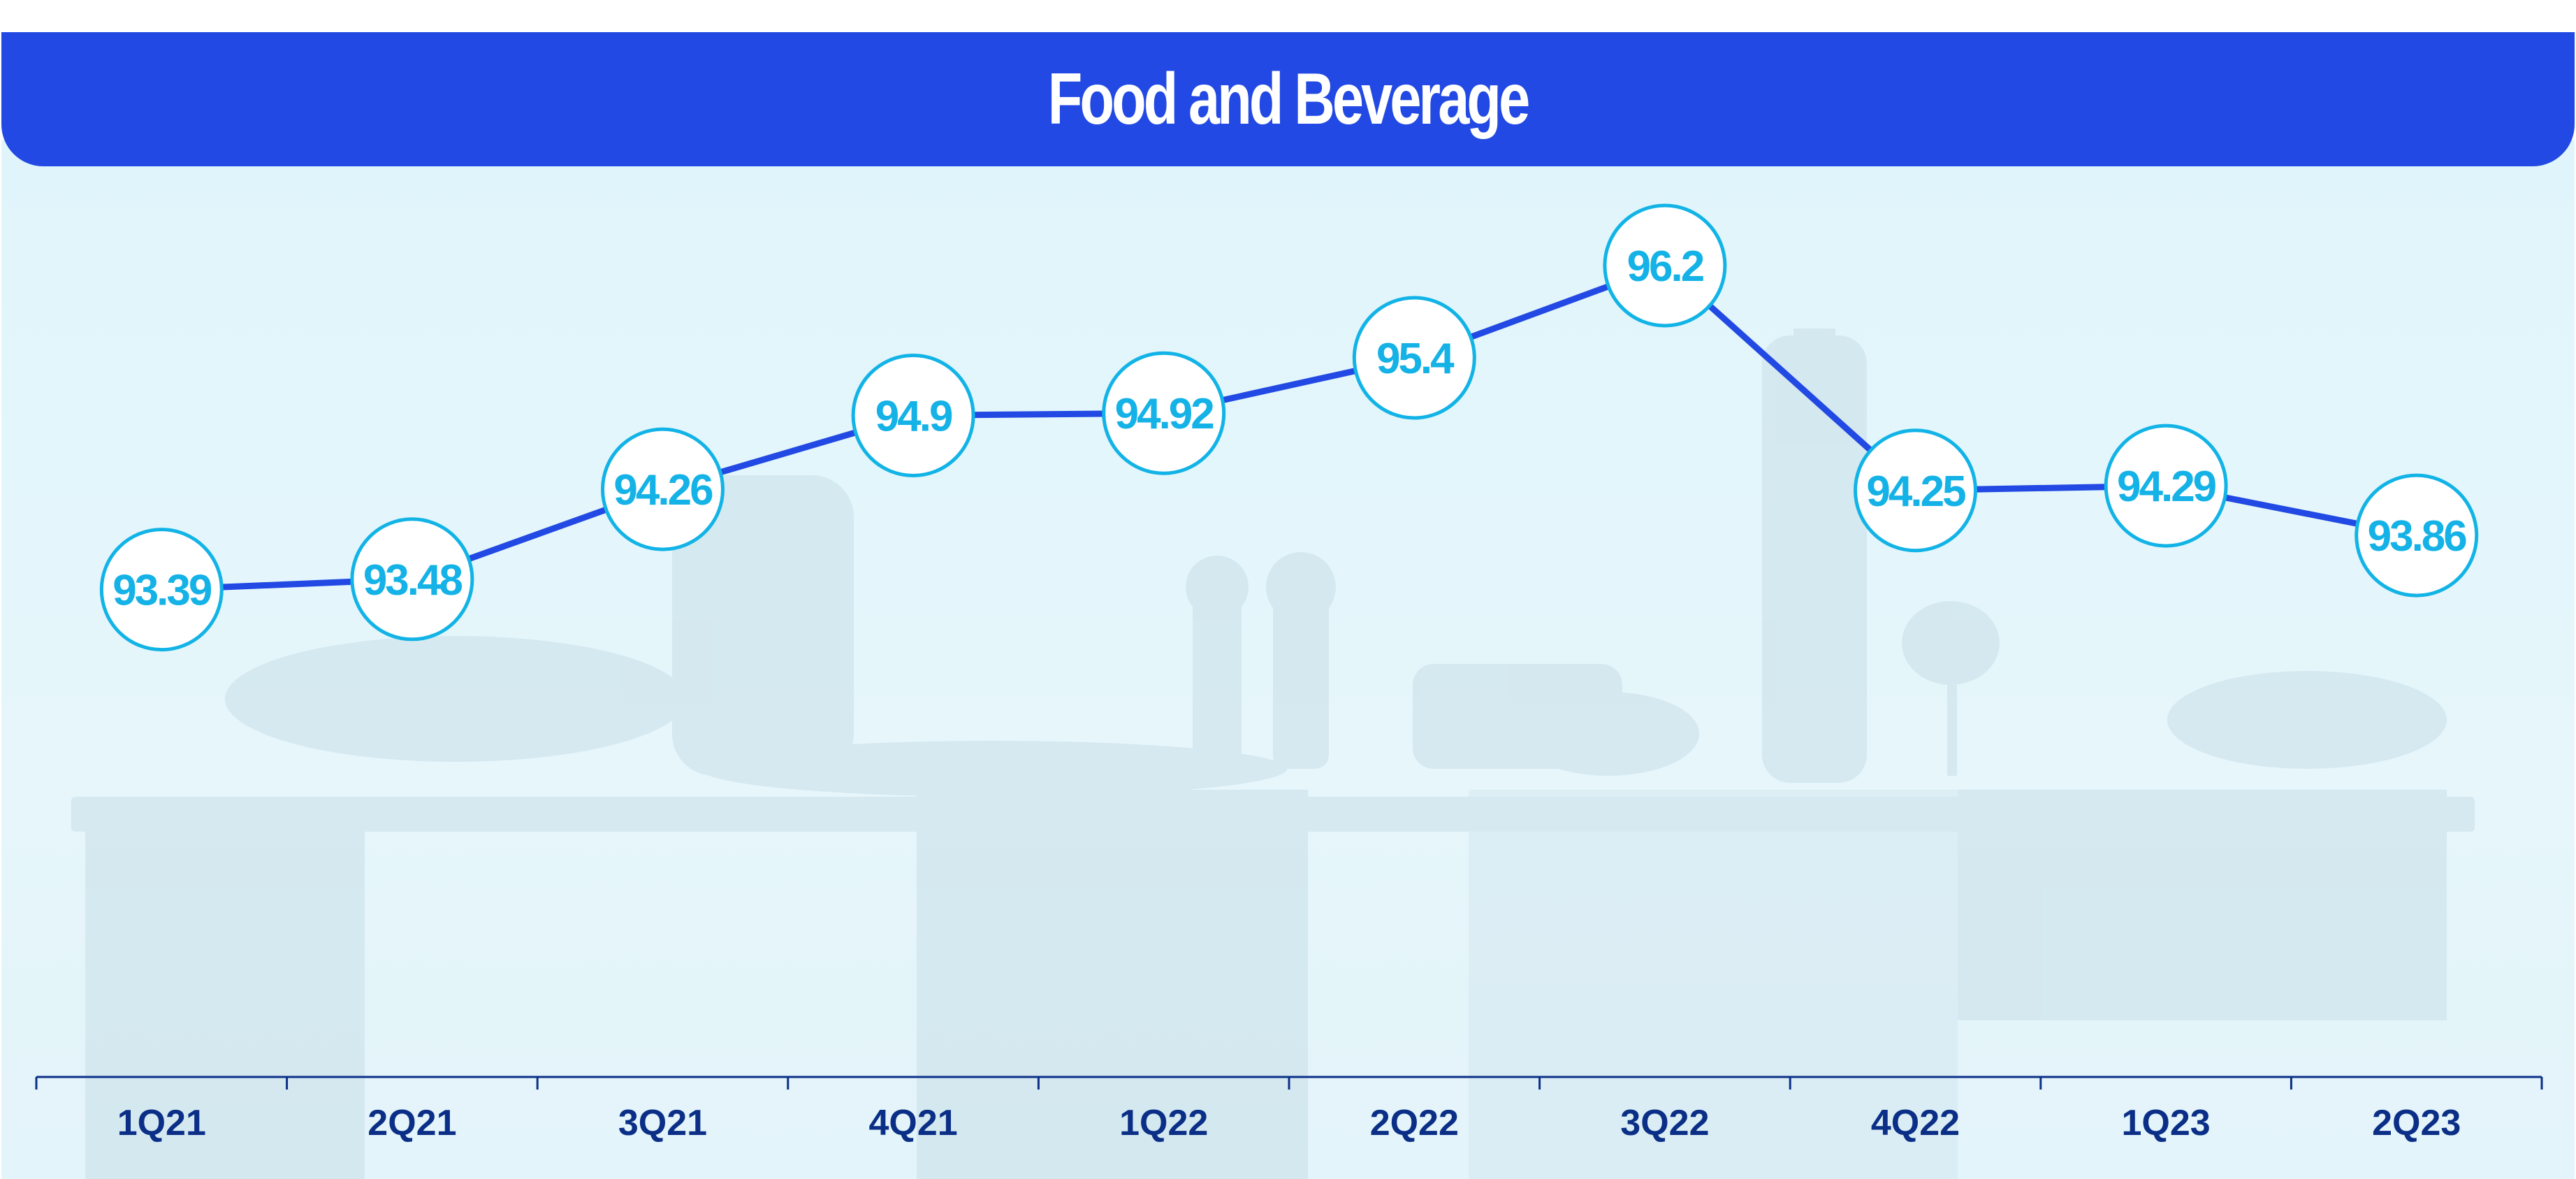  I want to click on data-label: 94.26, so click(663, 490).